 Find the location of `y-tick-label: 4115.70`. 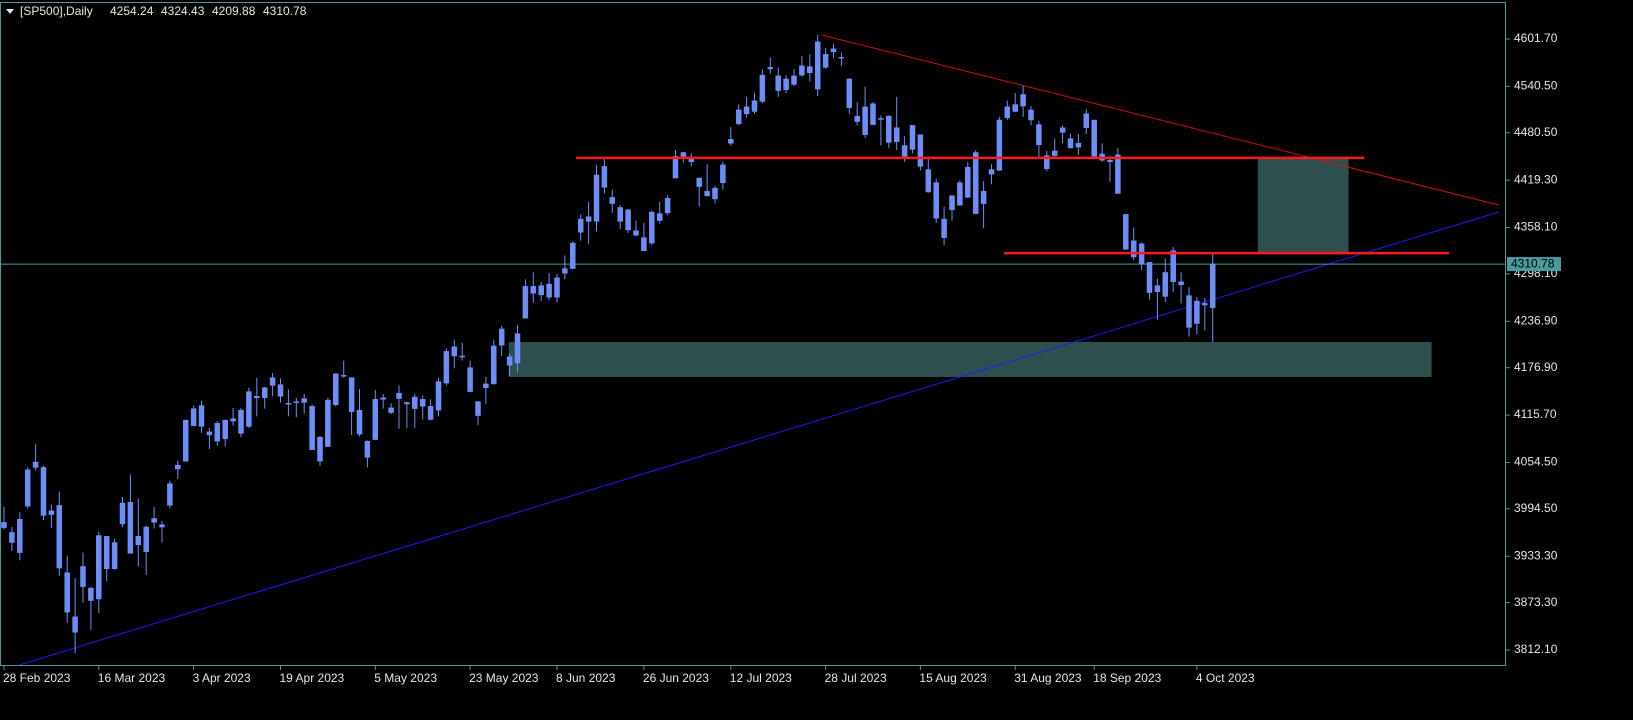

y-tick-label: 4115.70 is located at coordinates (1535, 414).